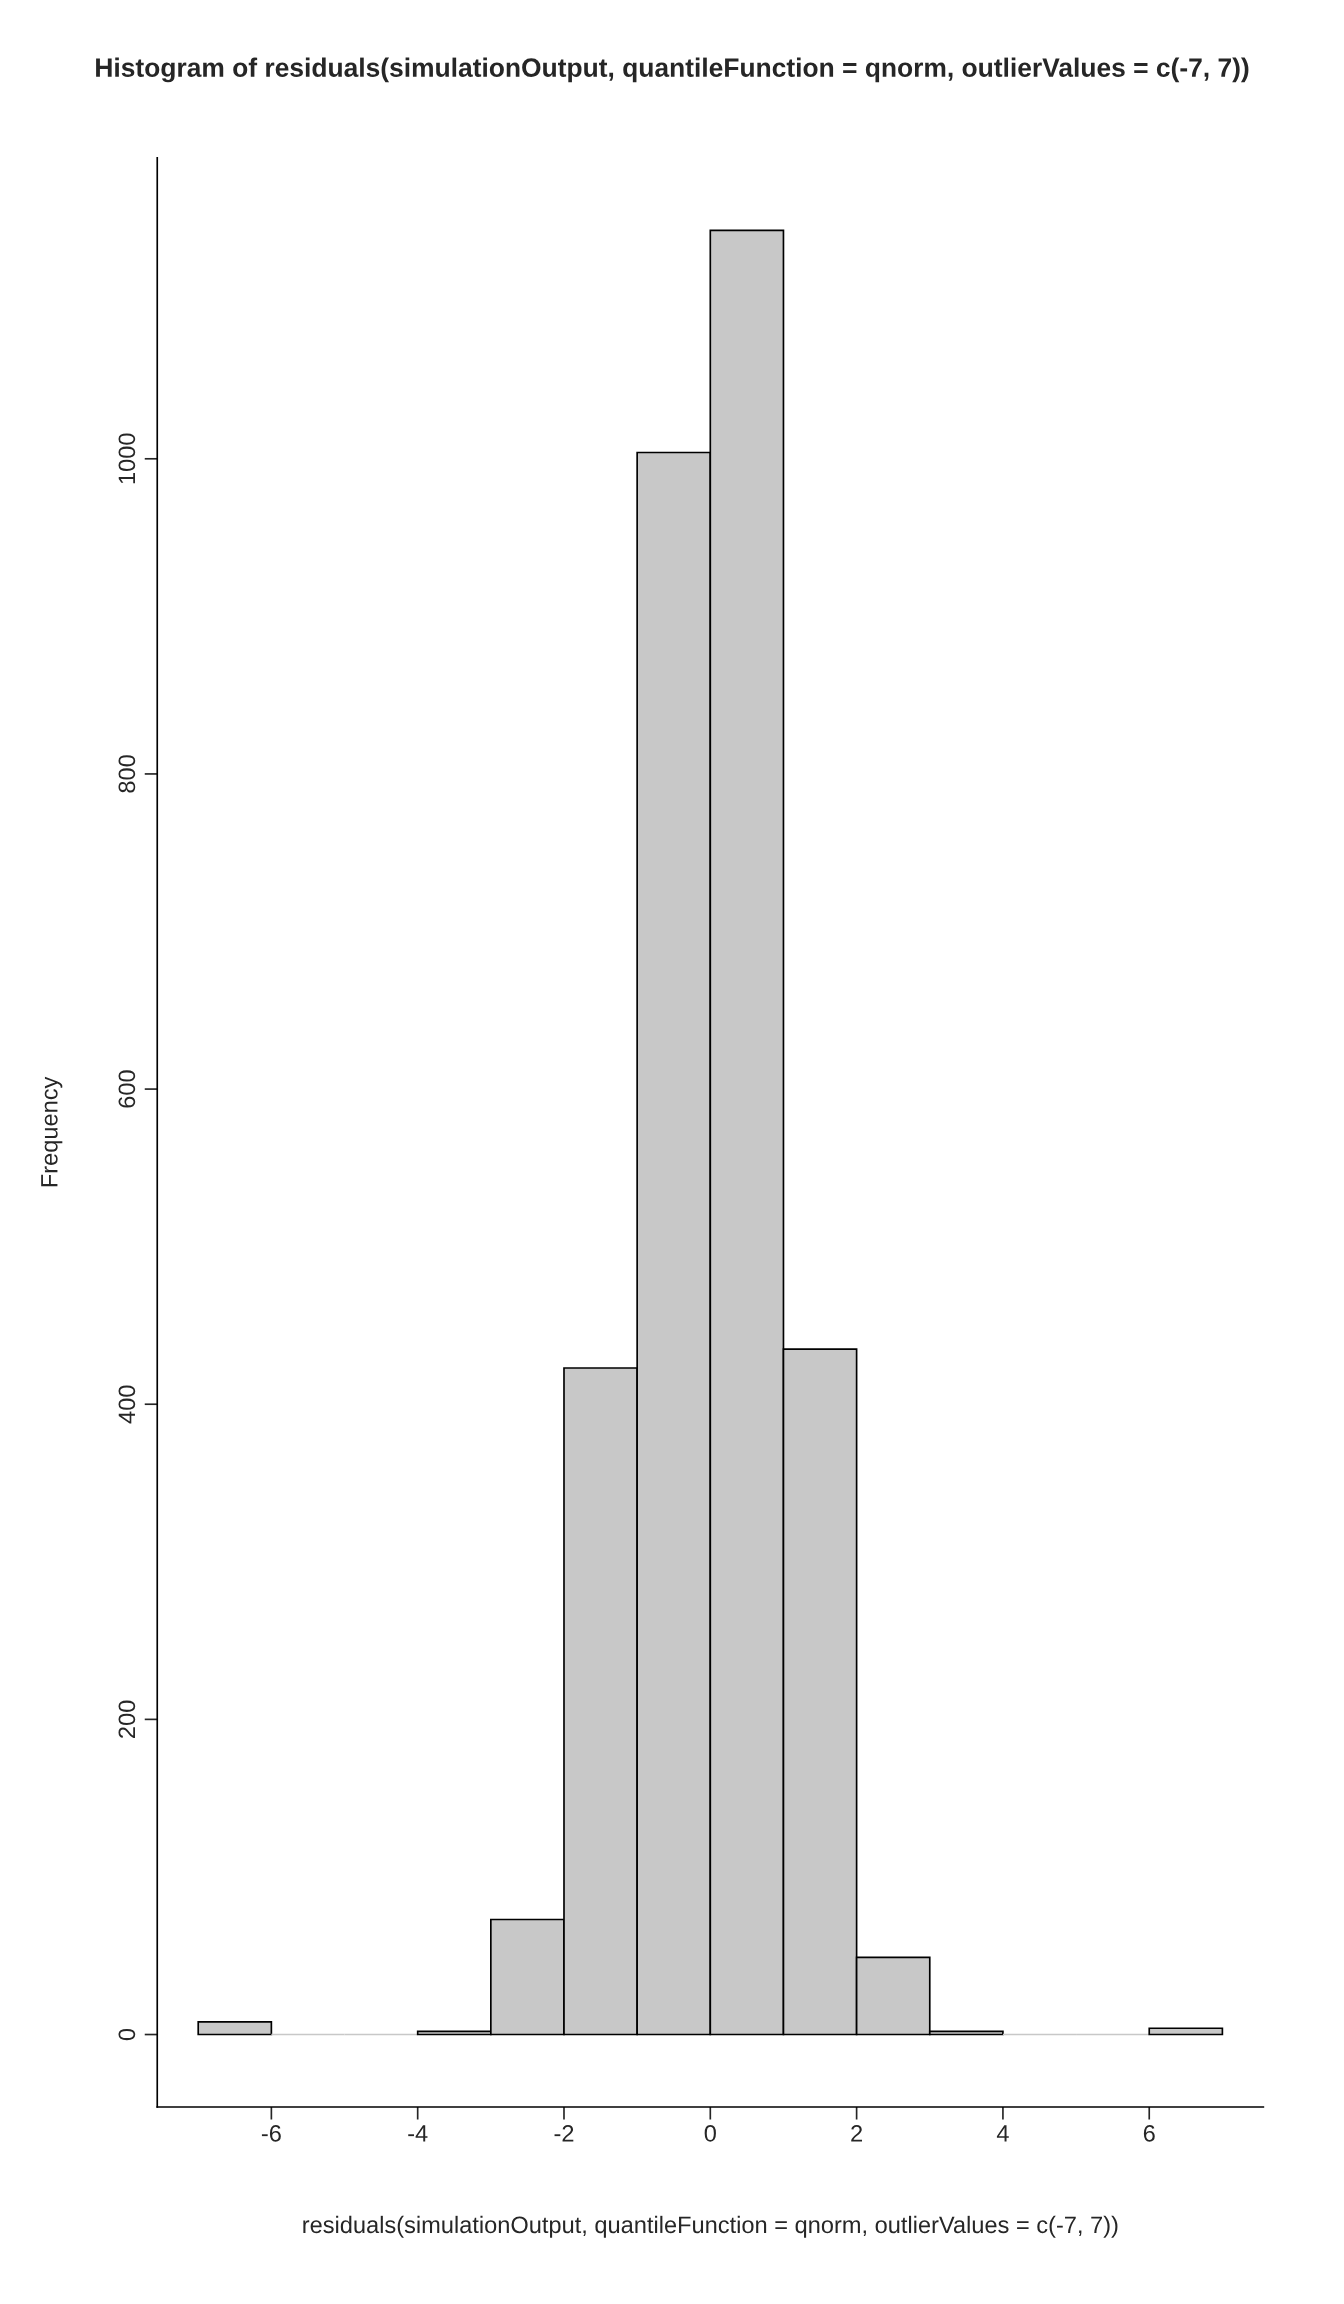 Image resolution: width=1344 pixels, height=2304 pixels. Describe the element at coordinates (418, 2133) in the screenshot. I see `x-tick-label: -4` at that location.